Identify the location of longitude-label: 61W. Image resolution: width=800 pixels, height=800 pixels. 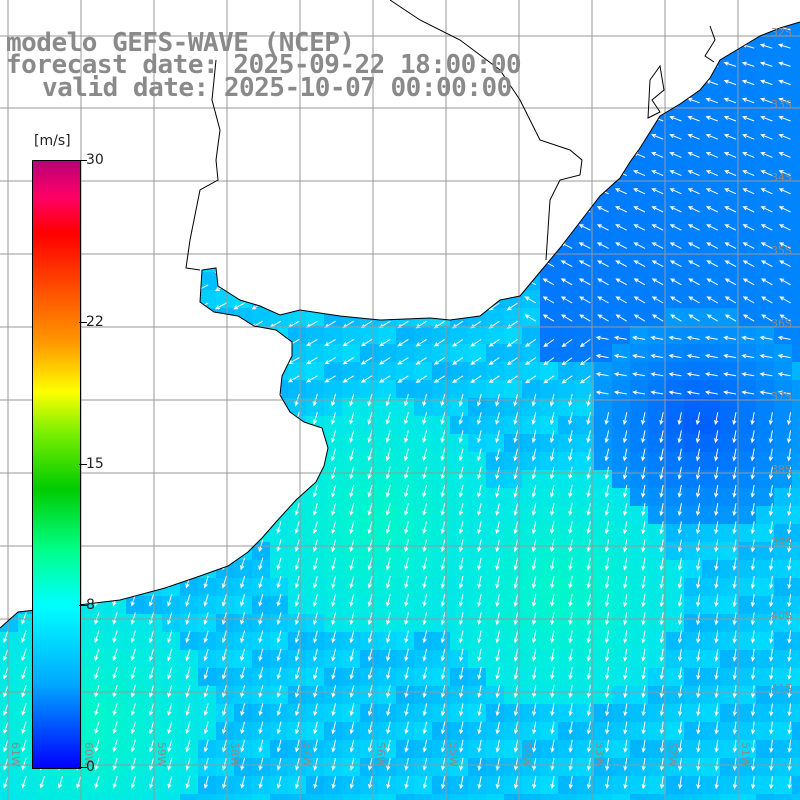
(15, 754).